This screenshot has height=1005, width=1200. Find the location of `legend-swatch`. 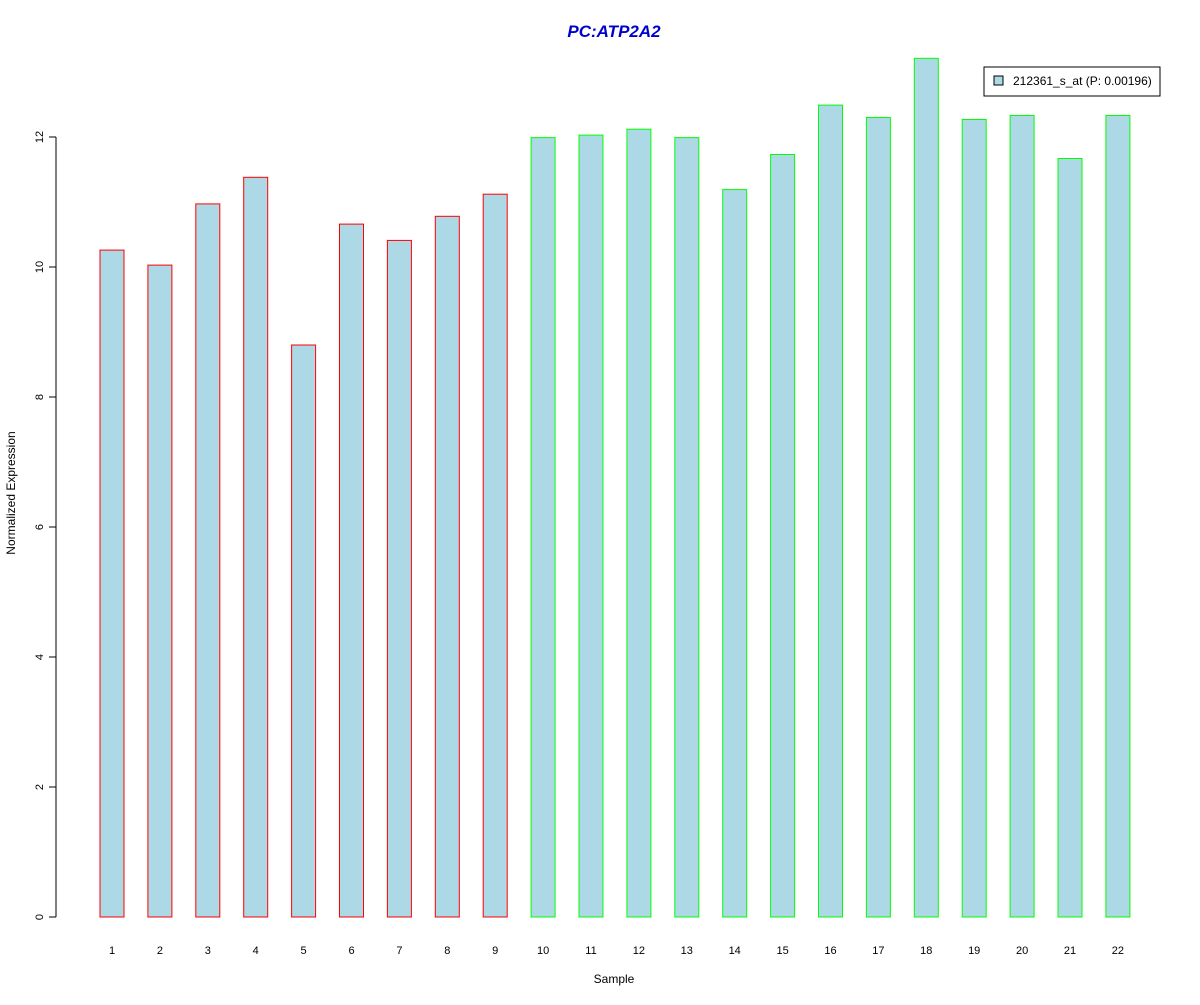

legend-swatch is located at coordinates (998, 80).